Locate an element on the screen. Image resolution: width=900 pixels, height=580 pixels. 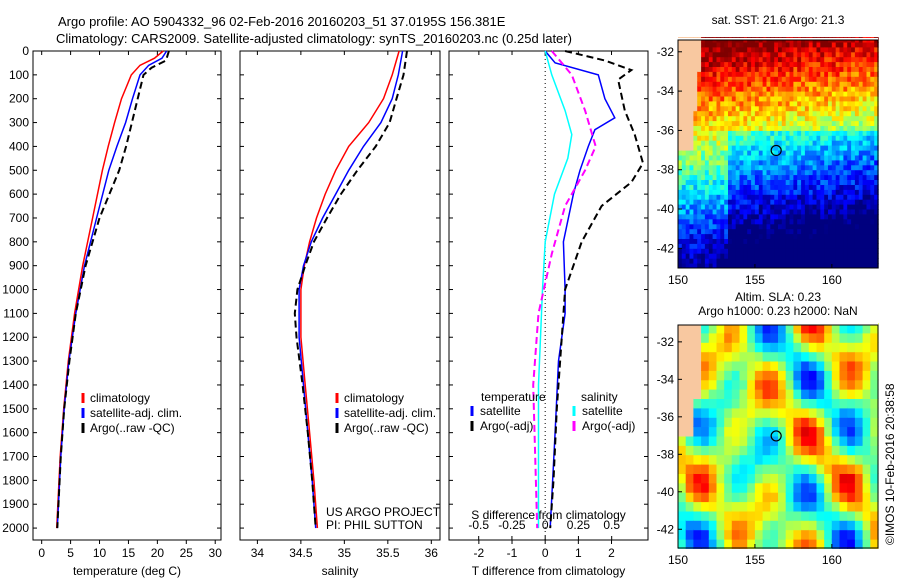
series-t-satellite is located at coordinates (580, 289).